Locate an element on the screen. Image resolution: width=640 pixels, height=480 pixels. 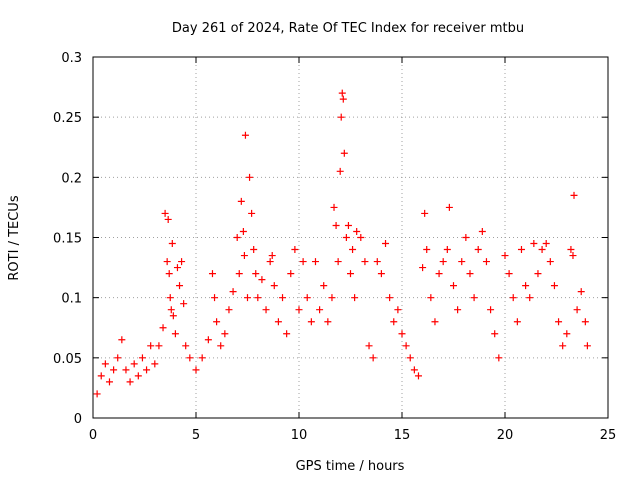
y-tick-label: 0.05 is located at coordinates (67, 359).